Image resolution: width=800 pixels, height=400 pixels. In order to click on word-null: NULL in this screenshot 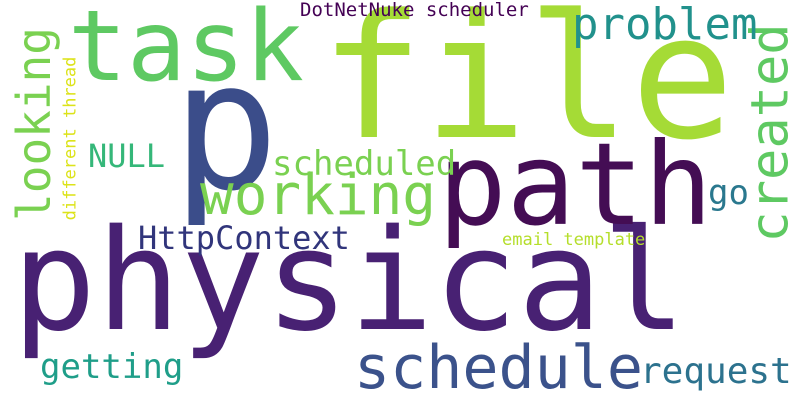, I will do `click(127, 156)`.